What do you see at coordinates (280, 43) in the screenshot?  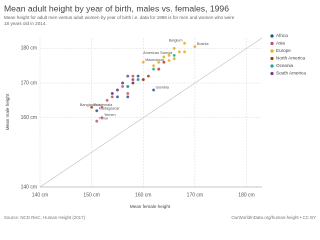 I see `legend-label: Asia` at bounding box center [280, 43].